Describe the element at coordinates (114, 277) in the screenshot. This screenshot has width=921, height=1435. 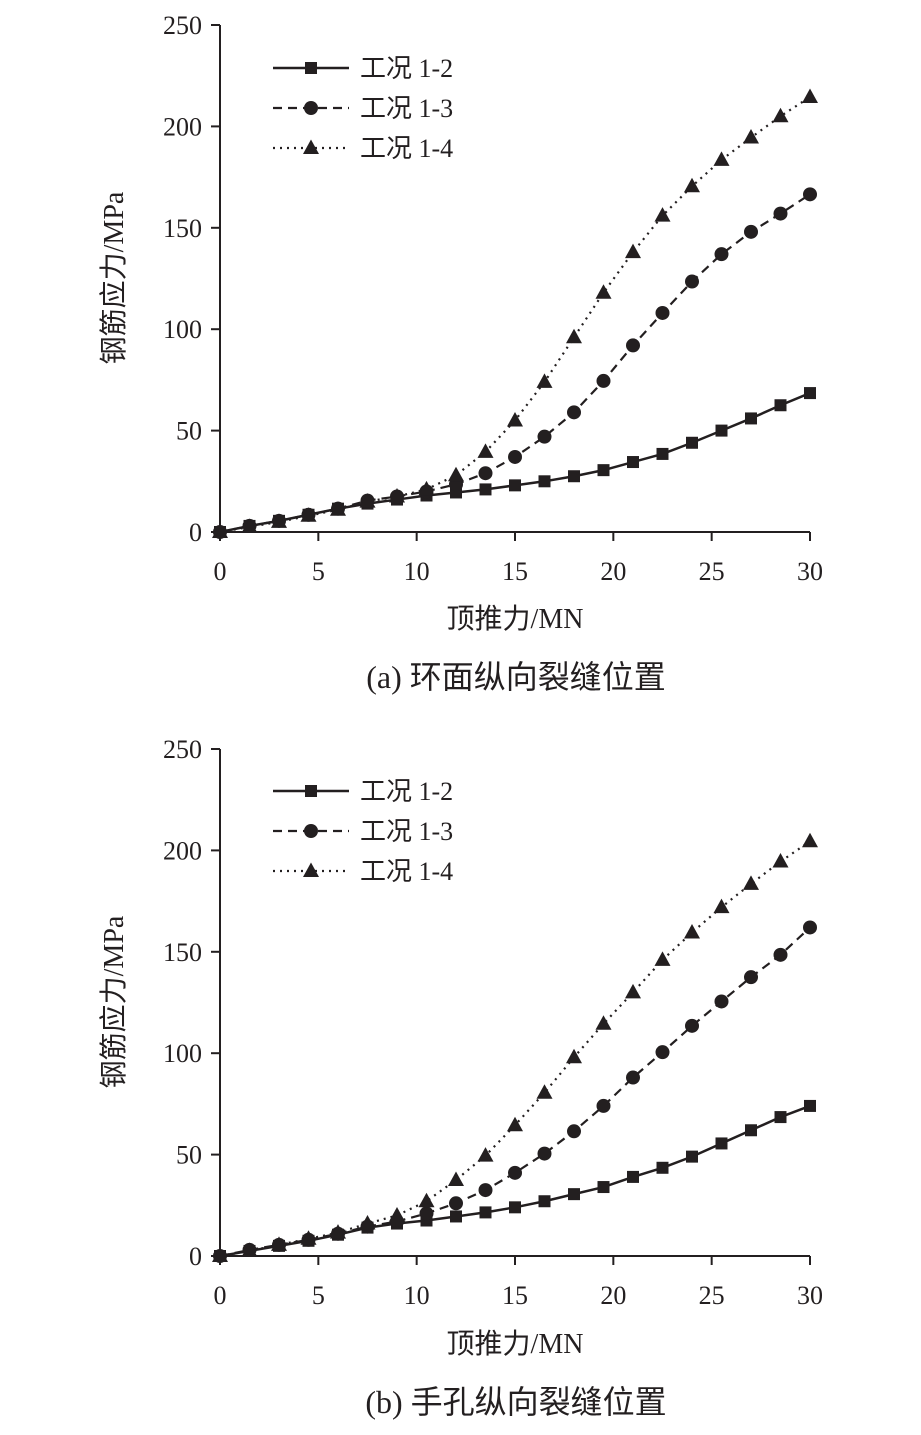
I see `y-axis-label: 钢筋应力/MPa` at that location.